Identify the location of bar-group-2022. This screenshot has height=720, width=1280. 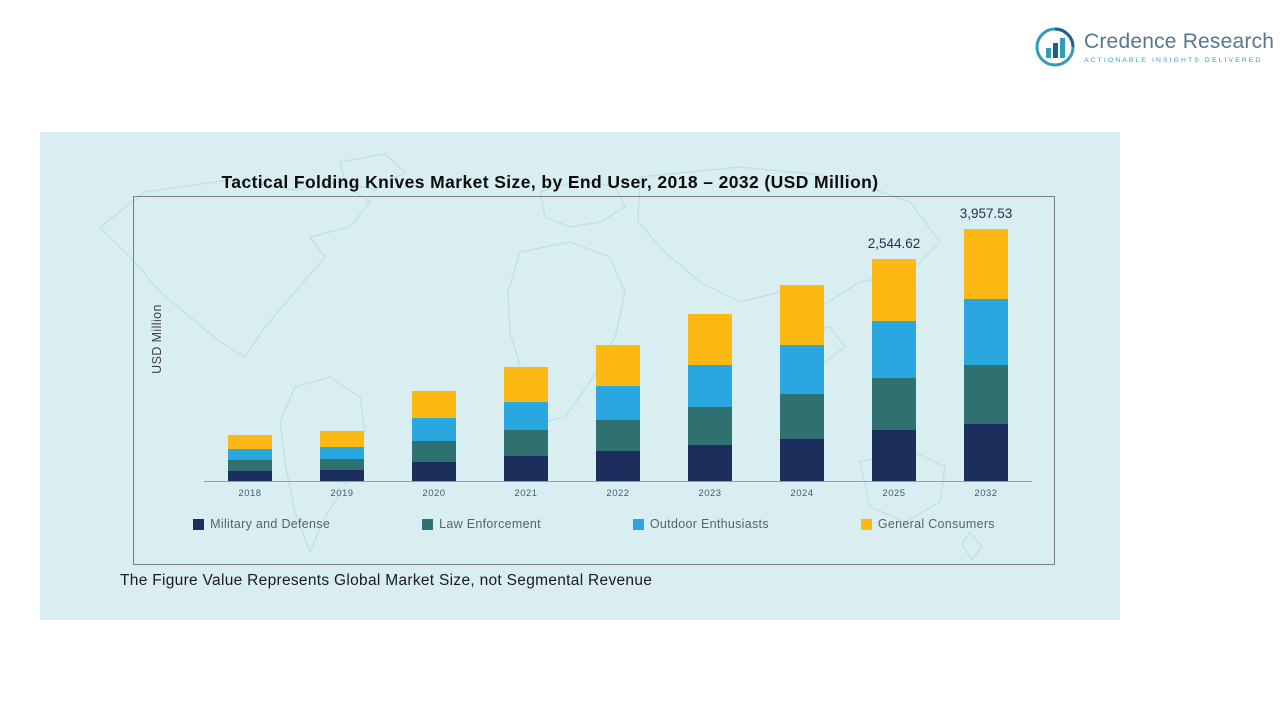
(618, 351).